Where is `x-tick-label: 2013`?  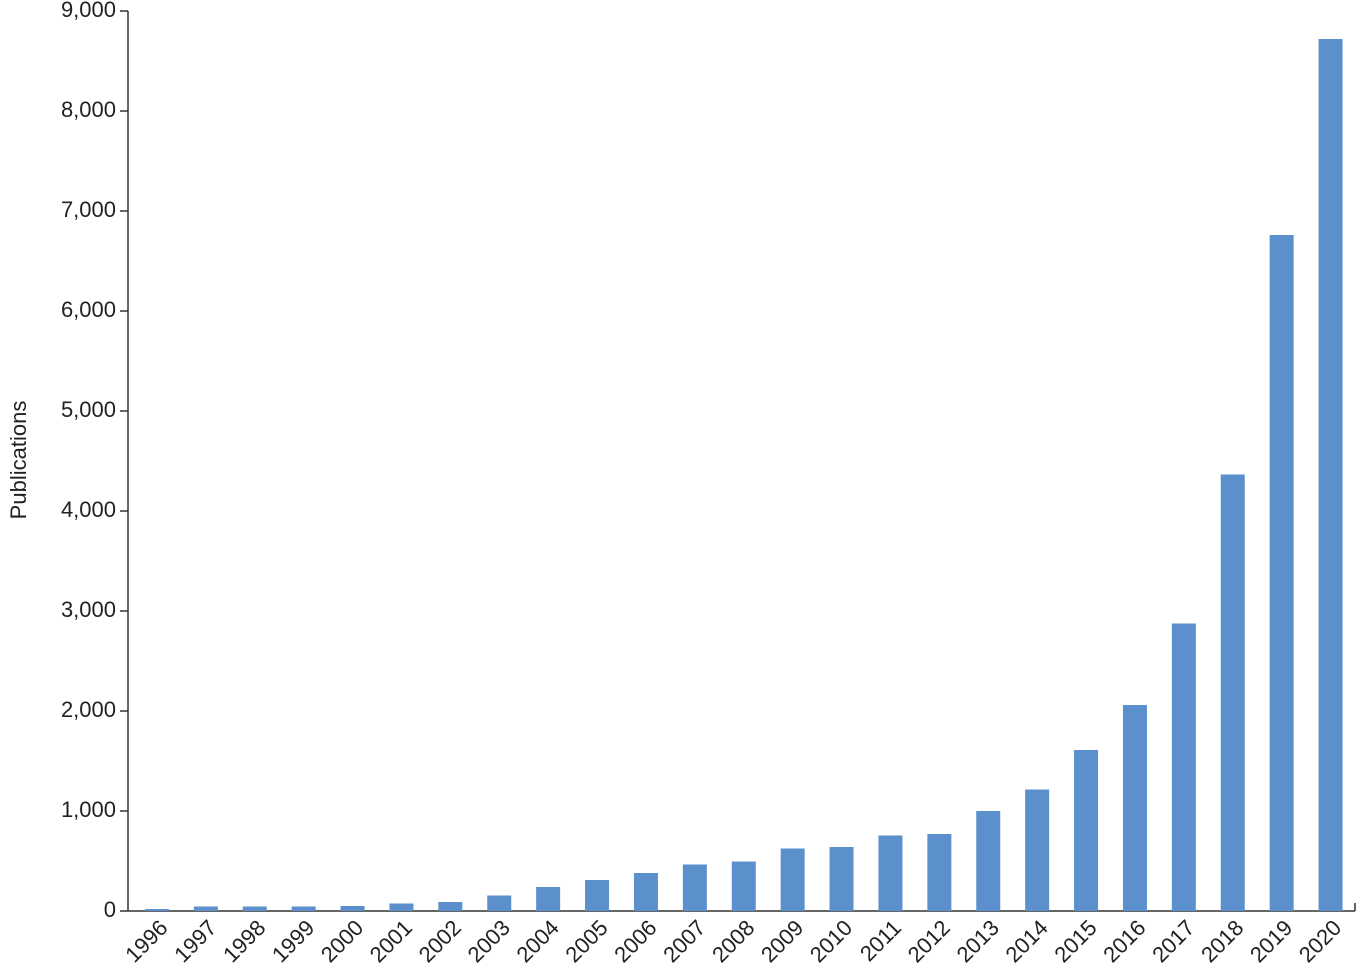
x-tick-label: 2013 is located at coordinates (978, 941).